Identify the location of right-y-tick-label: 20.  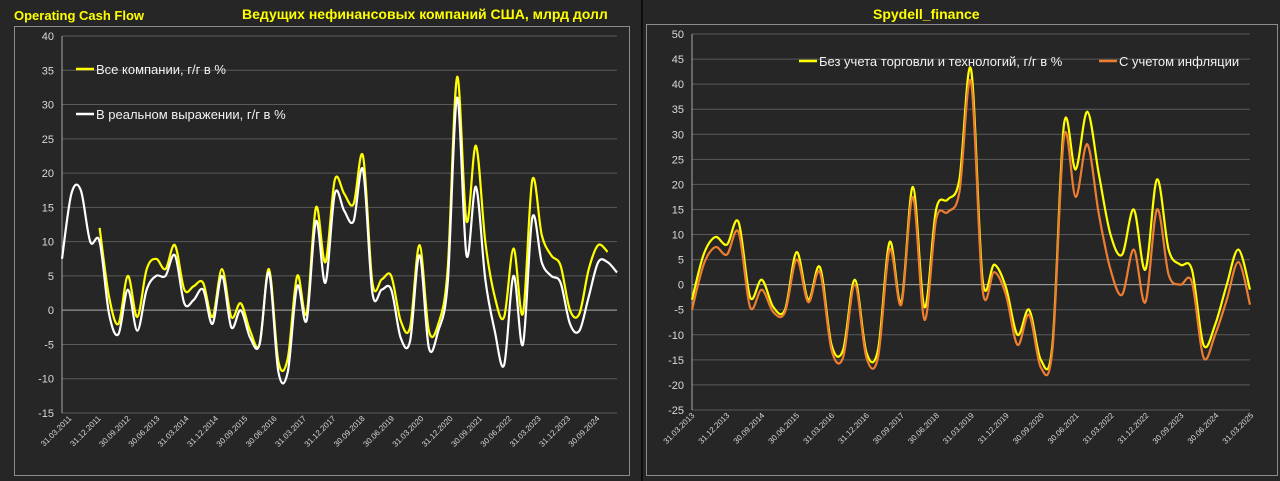
(678, 185).